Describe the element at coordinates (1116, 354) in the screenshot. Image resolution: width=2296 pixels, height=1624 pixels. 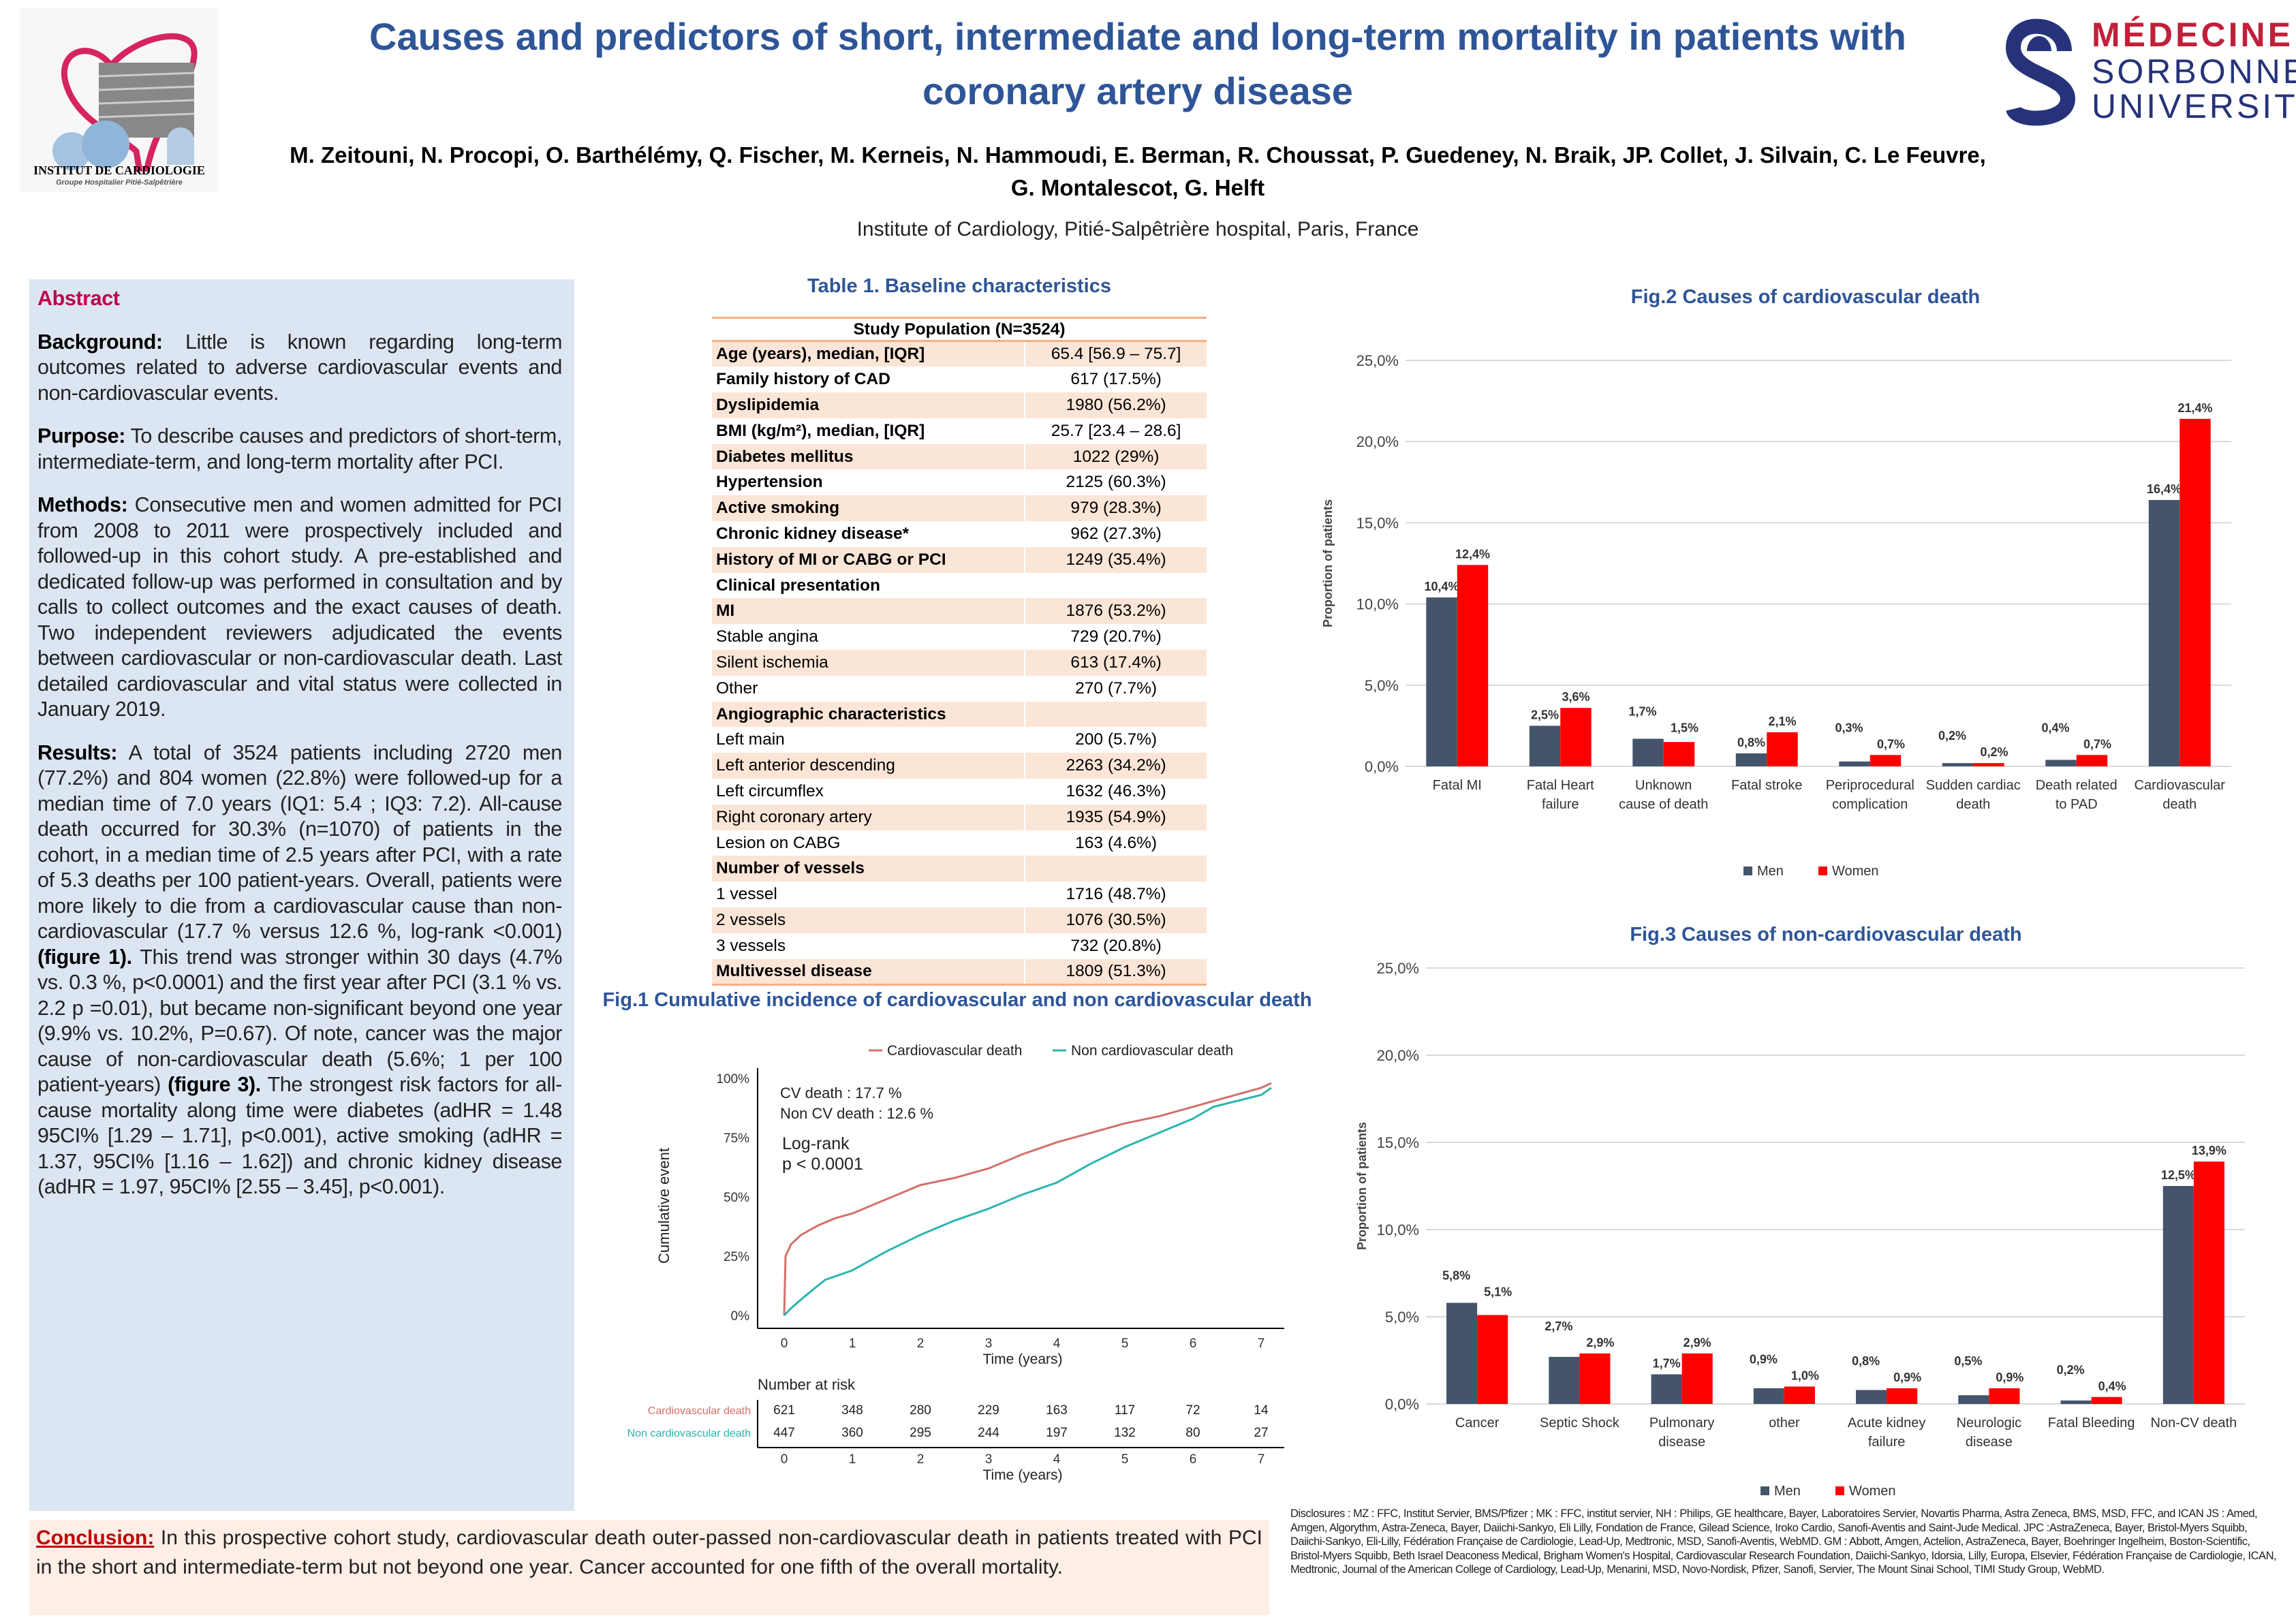
I see `row-value: 65.4 [56.9 – 75.7]` at that location.